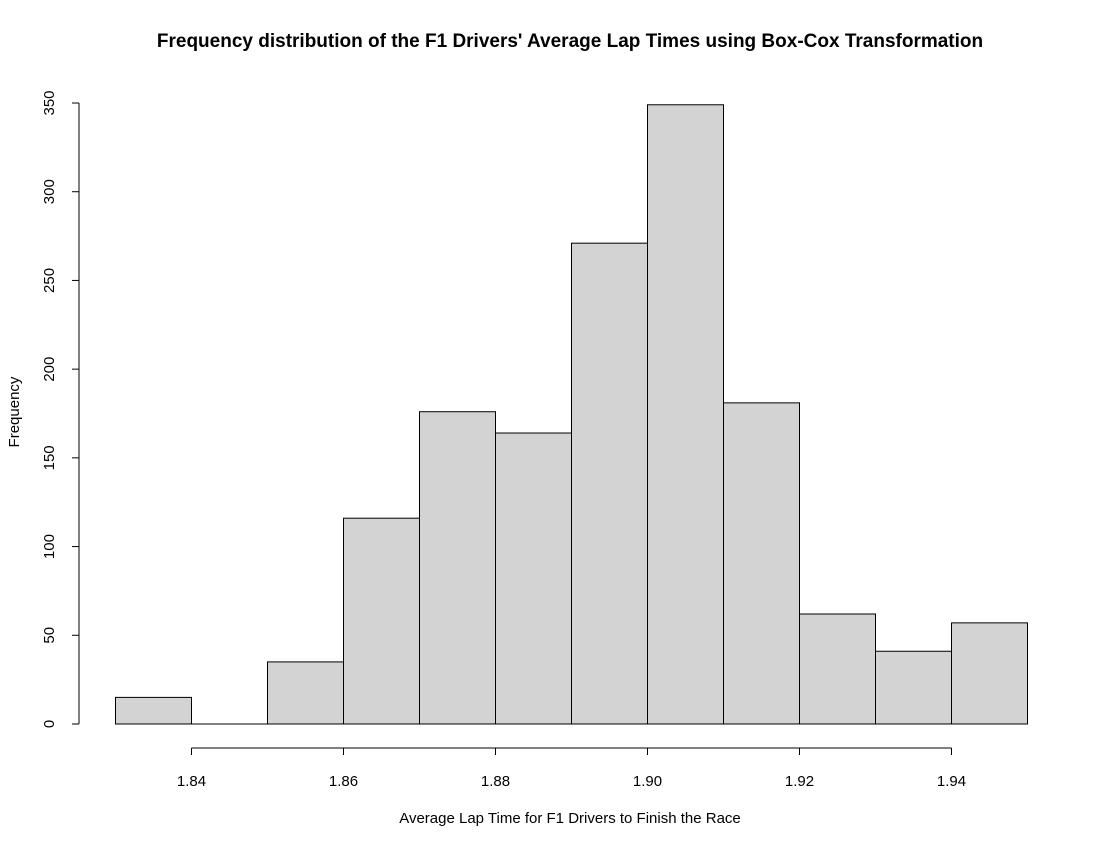 This screenshot has width=1104, height=847. Describe the element at coordinates (14, 411) in the screenshot. I see `y-axis-label: Frequency` at that location.